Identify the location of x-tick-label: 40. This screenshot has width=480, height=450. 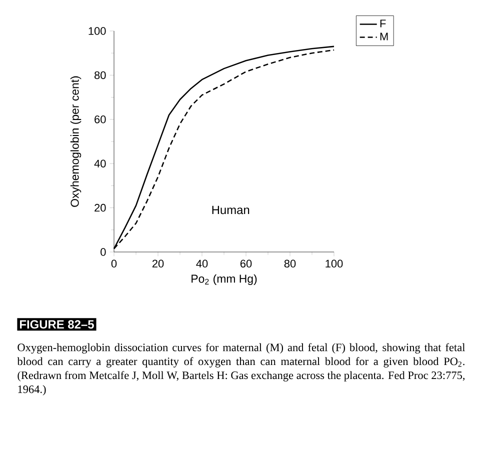
(202, 264).